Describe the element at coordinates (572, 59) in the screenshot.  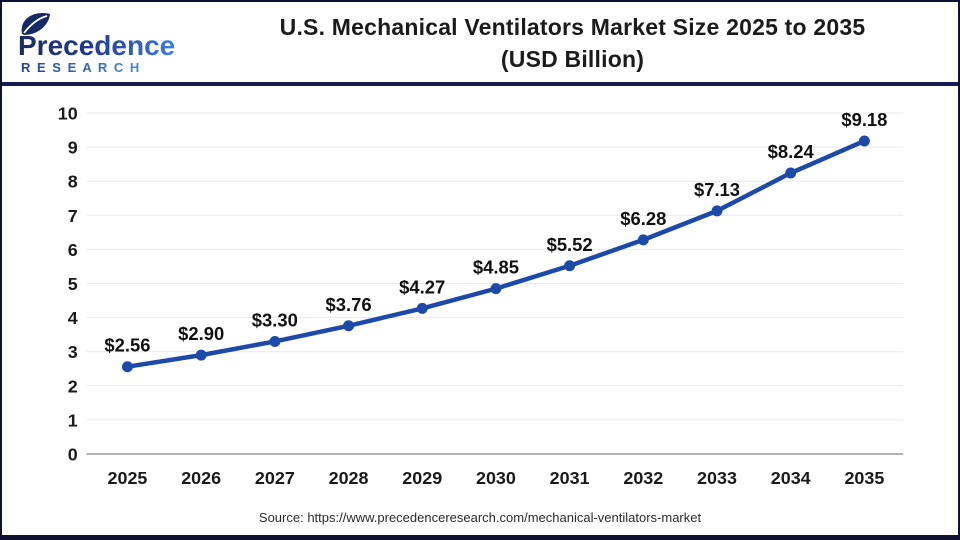
I see `title-line-2: (USD Billion)` at that location.